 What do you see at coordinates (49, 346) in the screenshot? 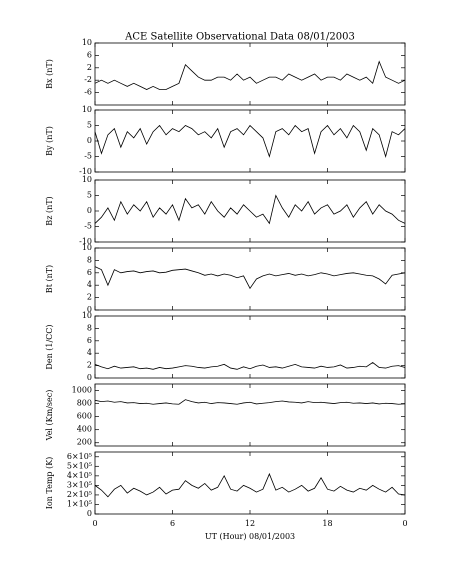
I see `y-axis-label: Den (1/CC)` at bounding box center [49, 346].